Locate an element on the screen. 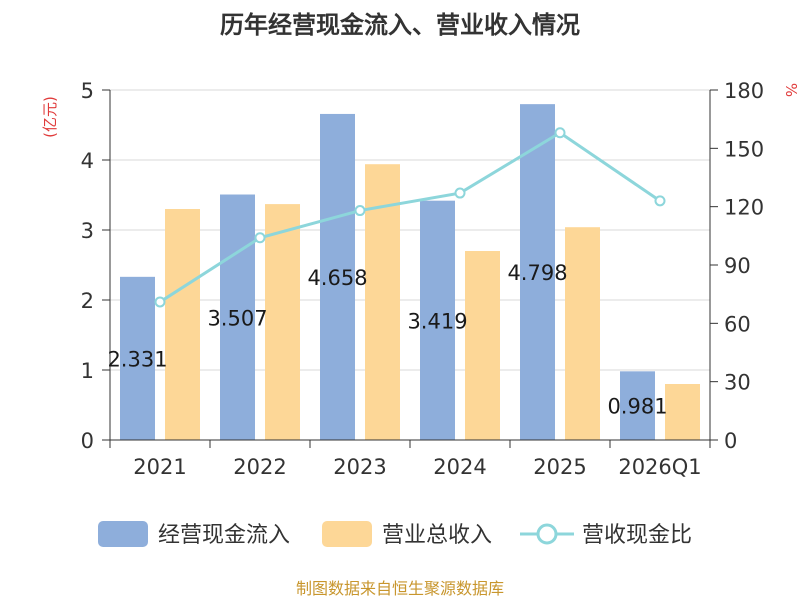  data-label-cash-inflow: 3.507 is located at coordinates (237, 318).